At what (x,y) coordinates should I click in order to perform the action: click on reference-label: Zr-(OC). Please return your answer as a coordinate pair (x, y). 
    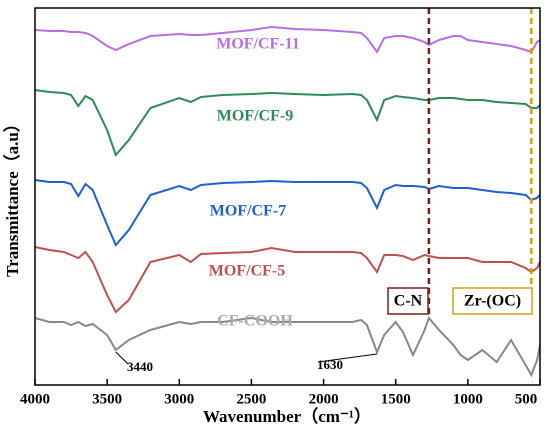
    Looking at the image, I should click on (492, 301).